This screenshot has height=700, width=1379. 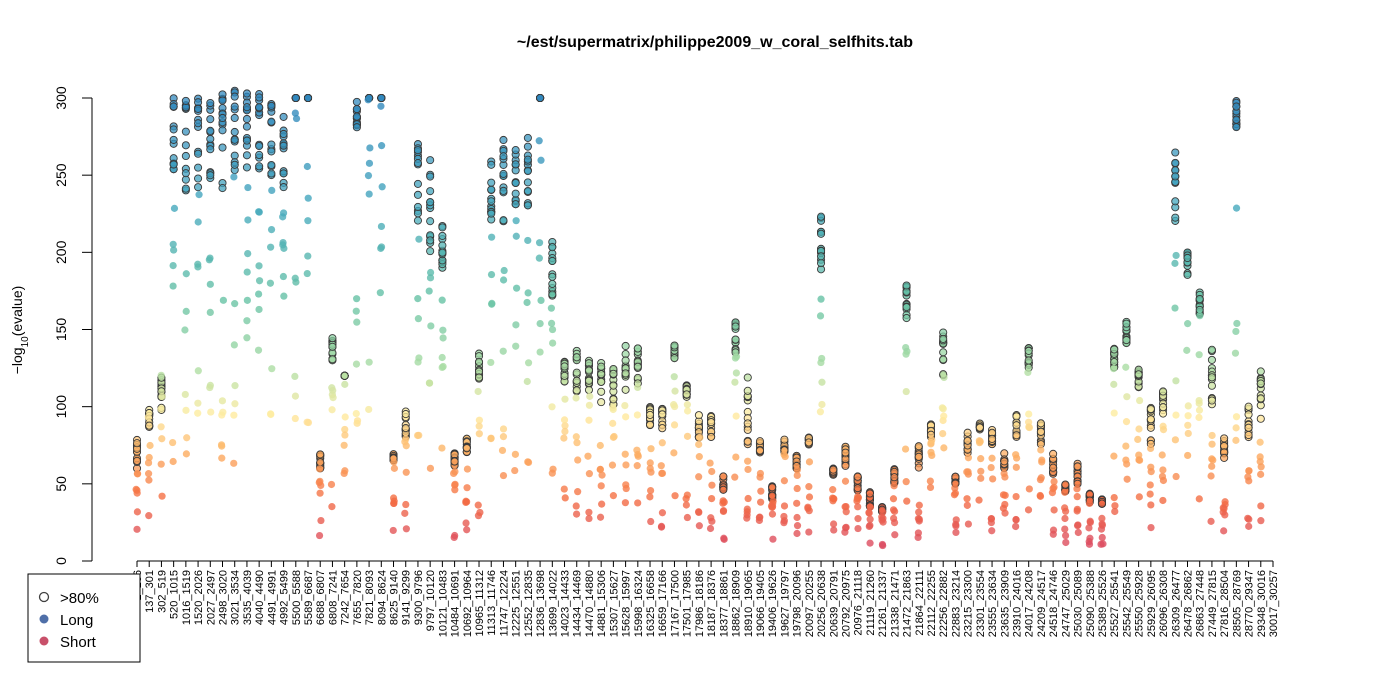 I want to click on y-axis-ticks: 0 50 100 150 200 250 300, so click(x=72, y=325).